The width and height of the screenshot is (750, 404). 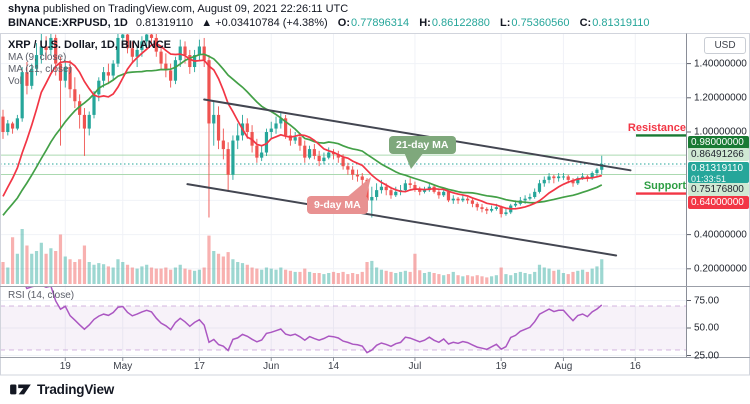 What do you see at coordinates (380, 23) in the screenshot?
I see `open-value: 0.77896314` at bounding box center [380, 23].